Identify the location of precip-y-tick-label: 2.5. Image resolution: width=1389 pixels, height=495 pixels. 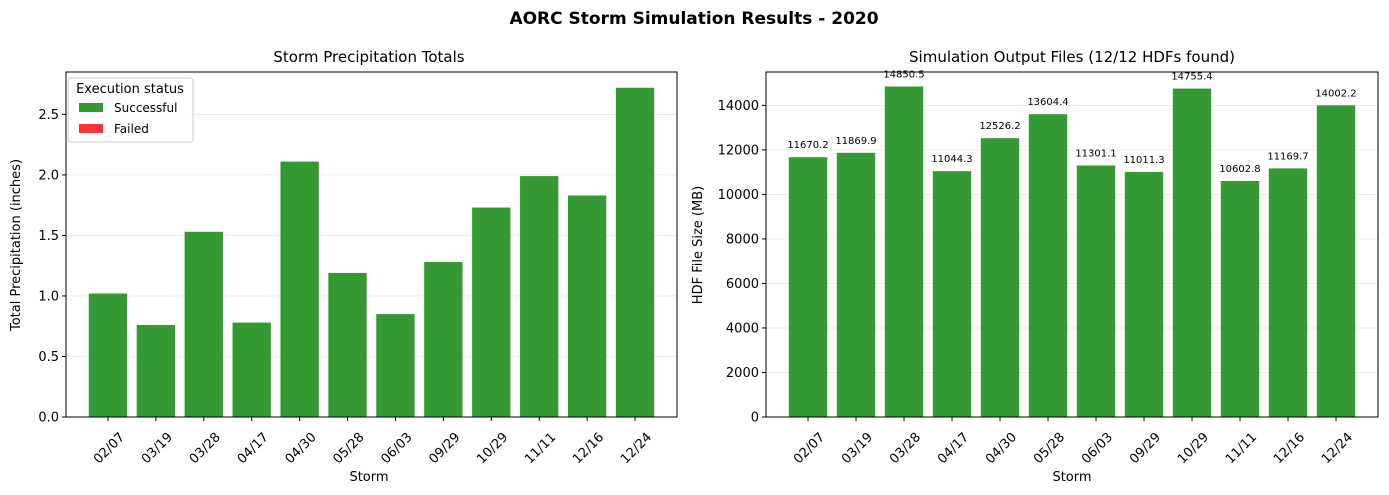
(48, 115).